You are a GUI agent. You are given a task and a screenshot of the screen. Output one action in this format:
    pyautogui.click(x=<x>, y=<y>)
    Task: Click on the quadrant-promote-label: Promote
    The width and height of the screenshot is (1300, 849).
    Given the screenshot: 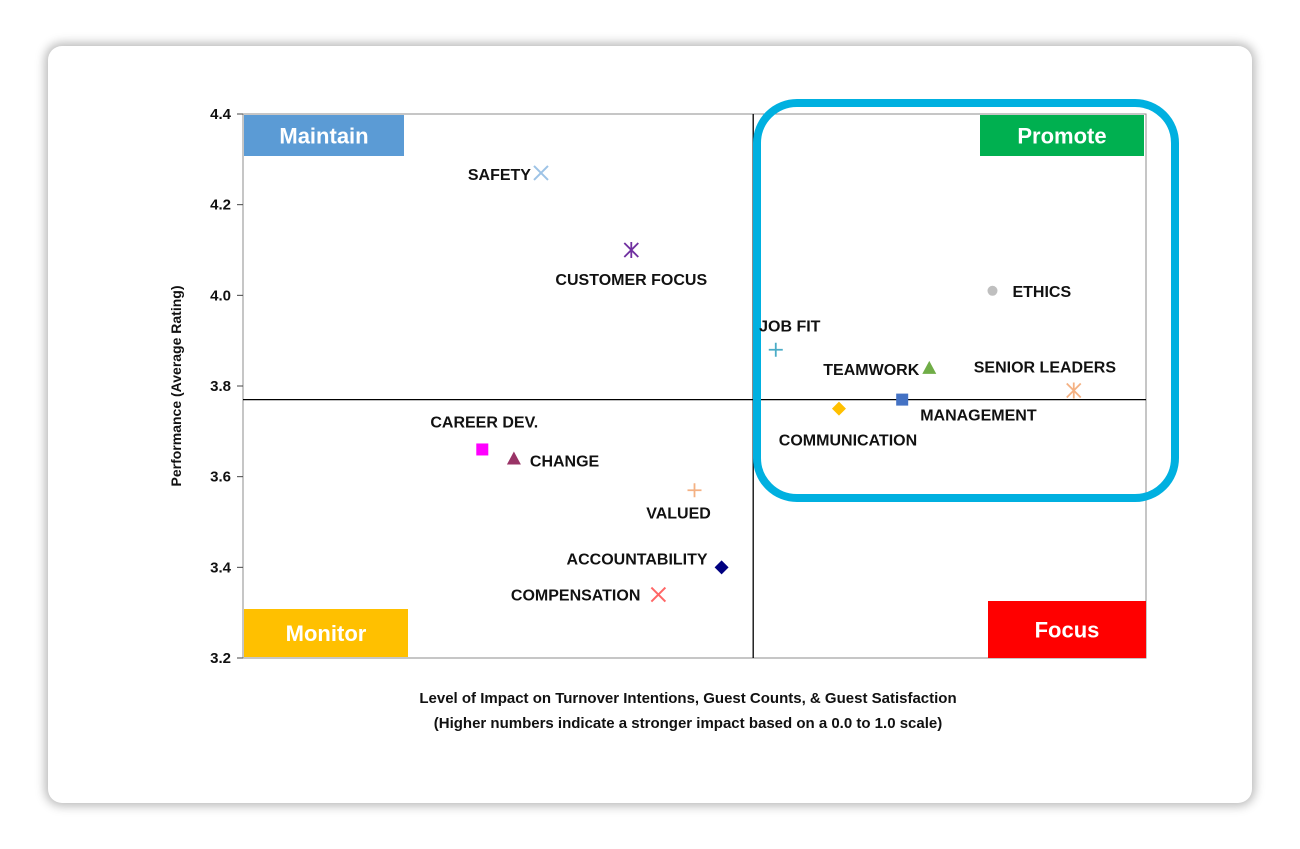 What is the action you would take?
    pyautogui.click(x=1061, y=136)
    